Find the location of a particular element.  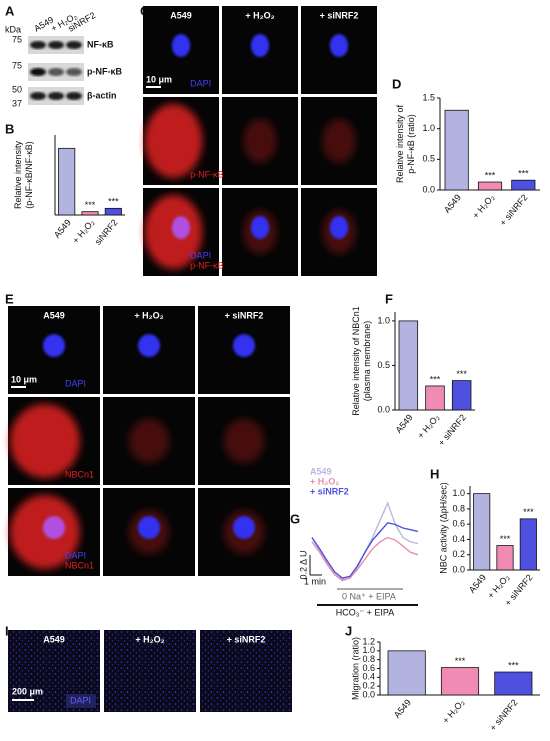

annotation: HCO₃⁻ + EIPA is located at coordinates (365, 612).